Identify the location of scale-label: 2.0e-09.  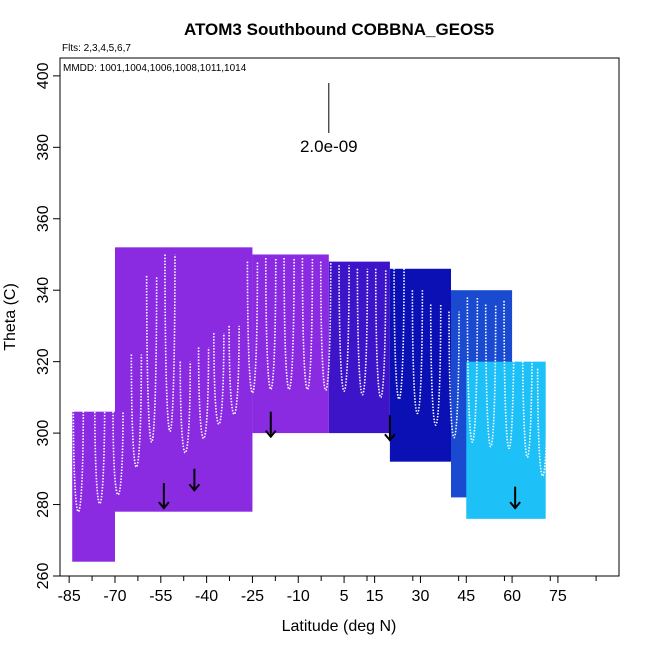
(329, 146).